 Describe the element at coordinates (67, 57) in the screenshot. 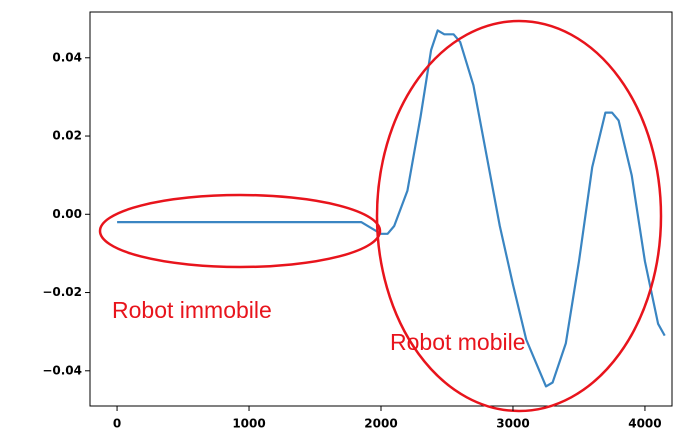

I see `y-tick-label: 0.04` at that location.